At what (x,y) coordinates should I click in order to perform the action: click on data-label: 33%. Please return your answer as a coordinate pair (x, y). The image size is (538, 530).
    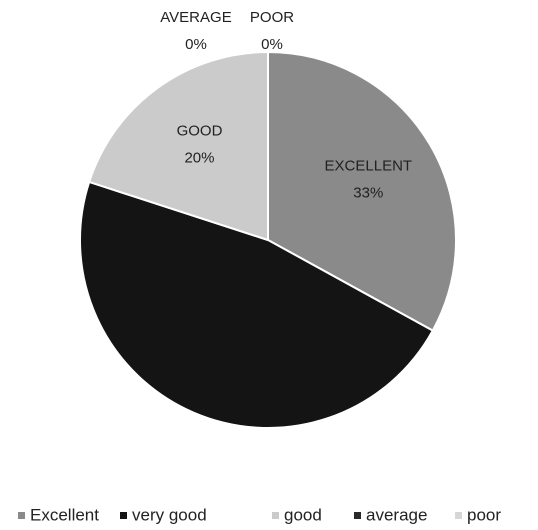
    Looking at the image, I should click on (368, 193).